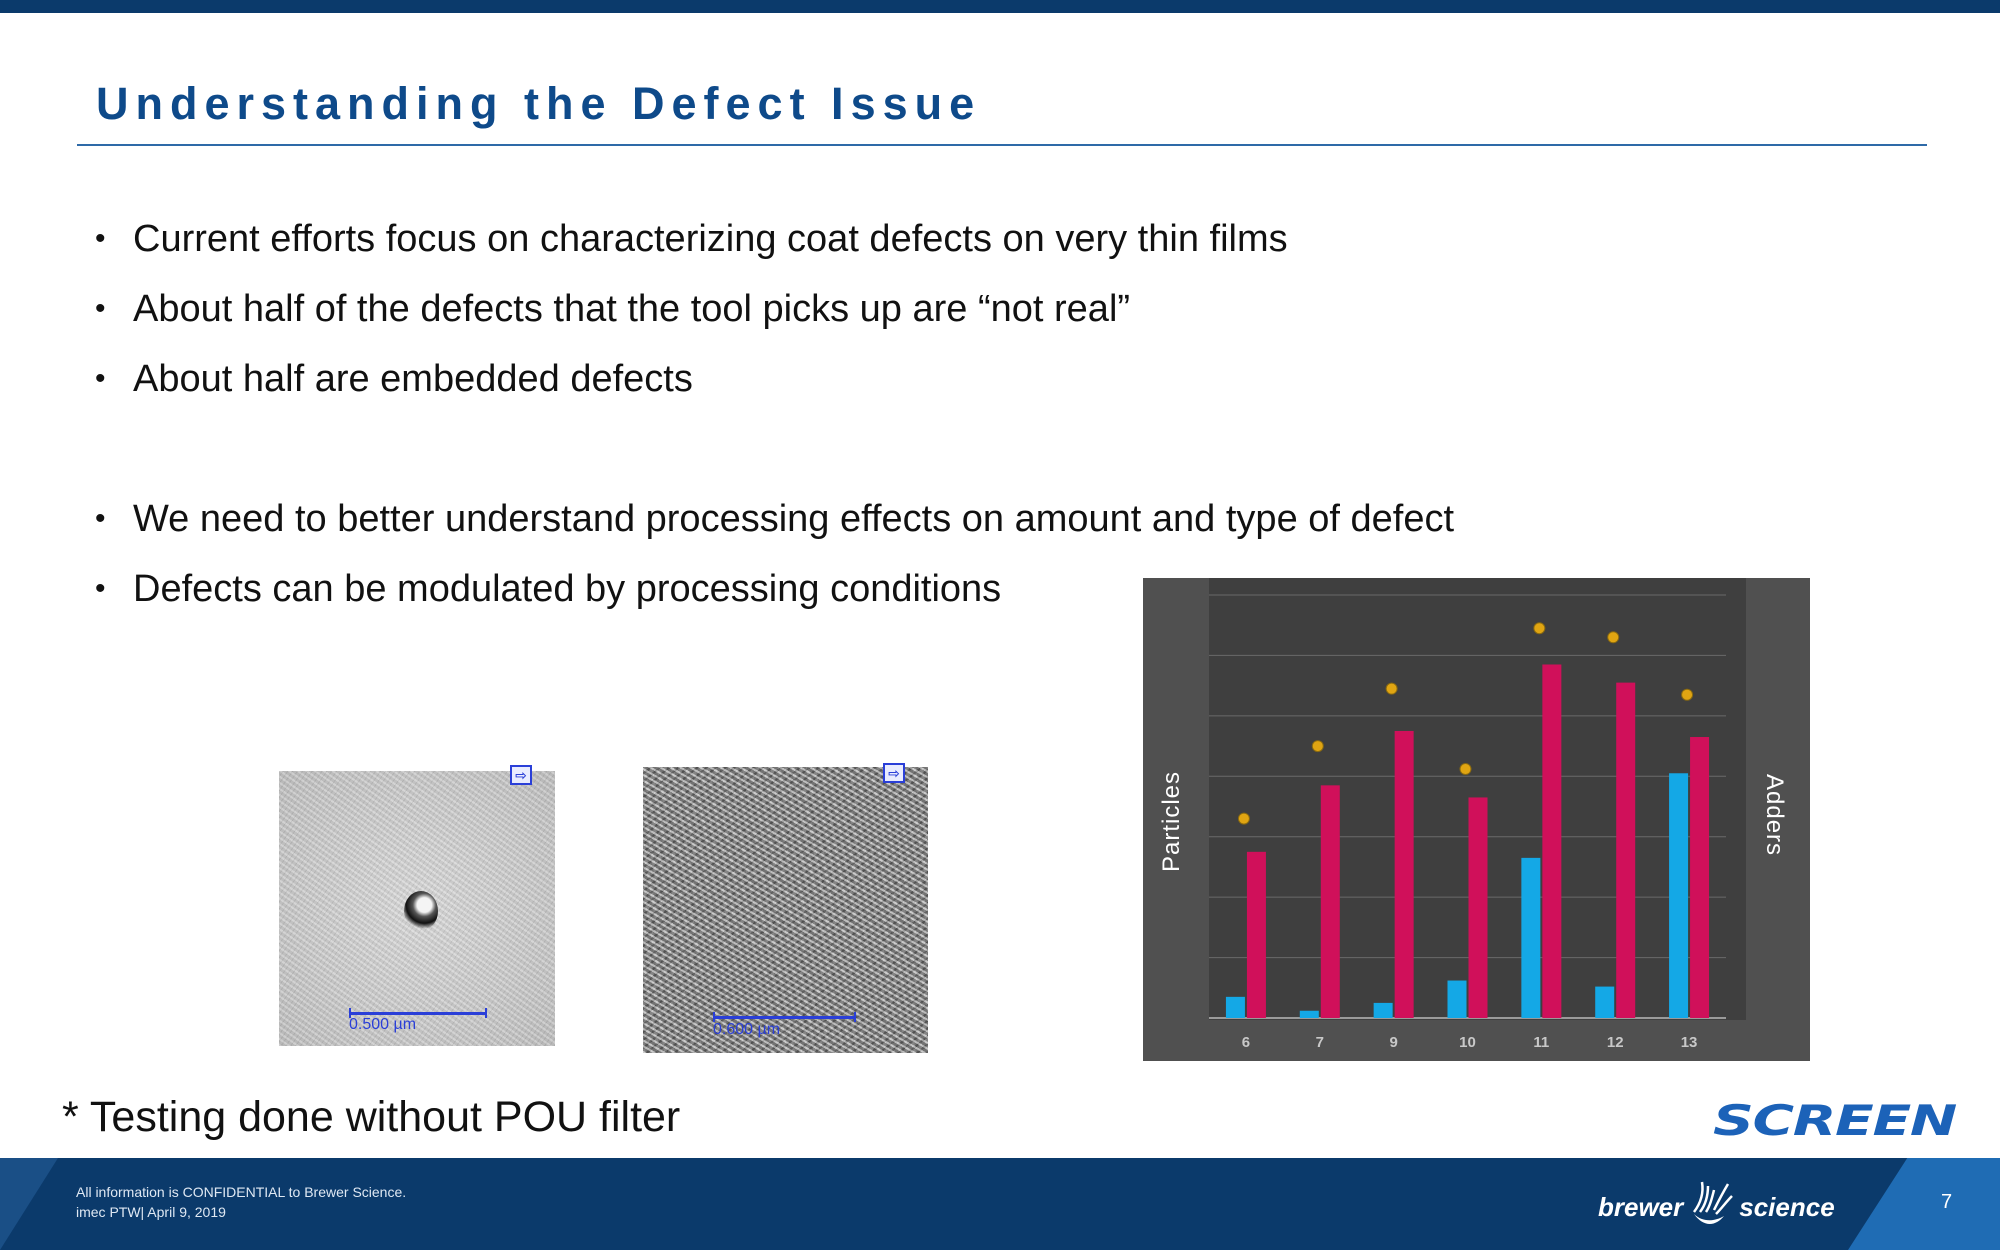 Image resolution: width=2000 pixels, height=1250 pixels. I want to click on y2-axis-title: Adders, so click(1774, 815).